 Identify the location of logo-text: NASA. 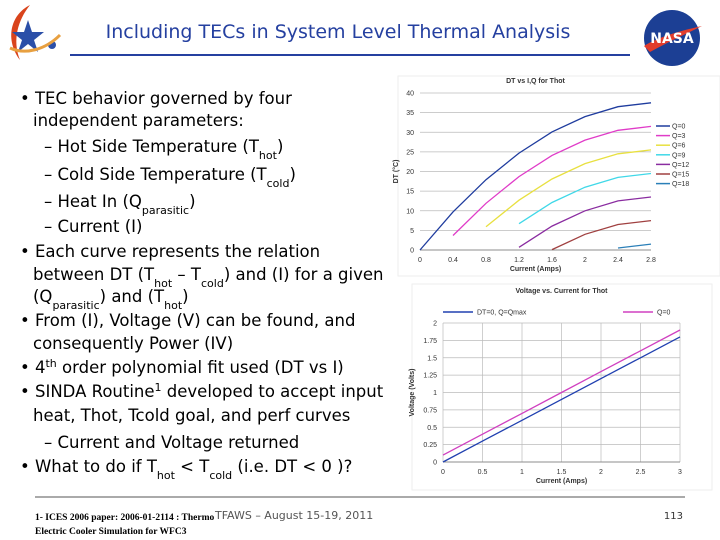
(672, 39).